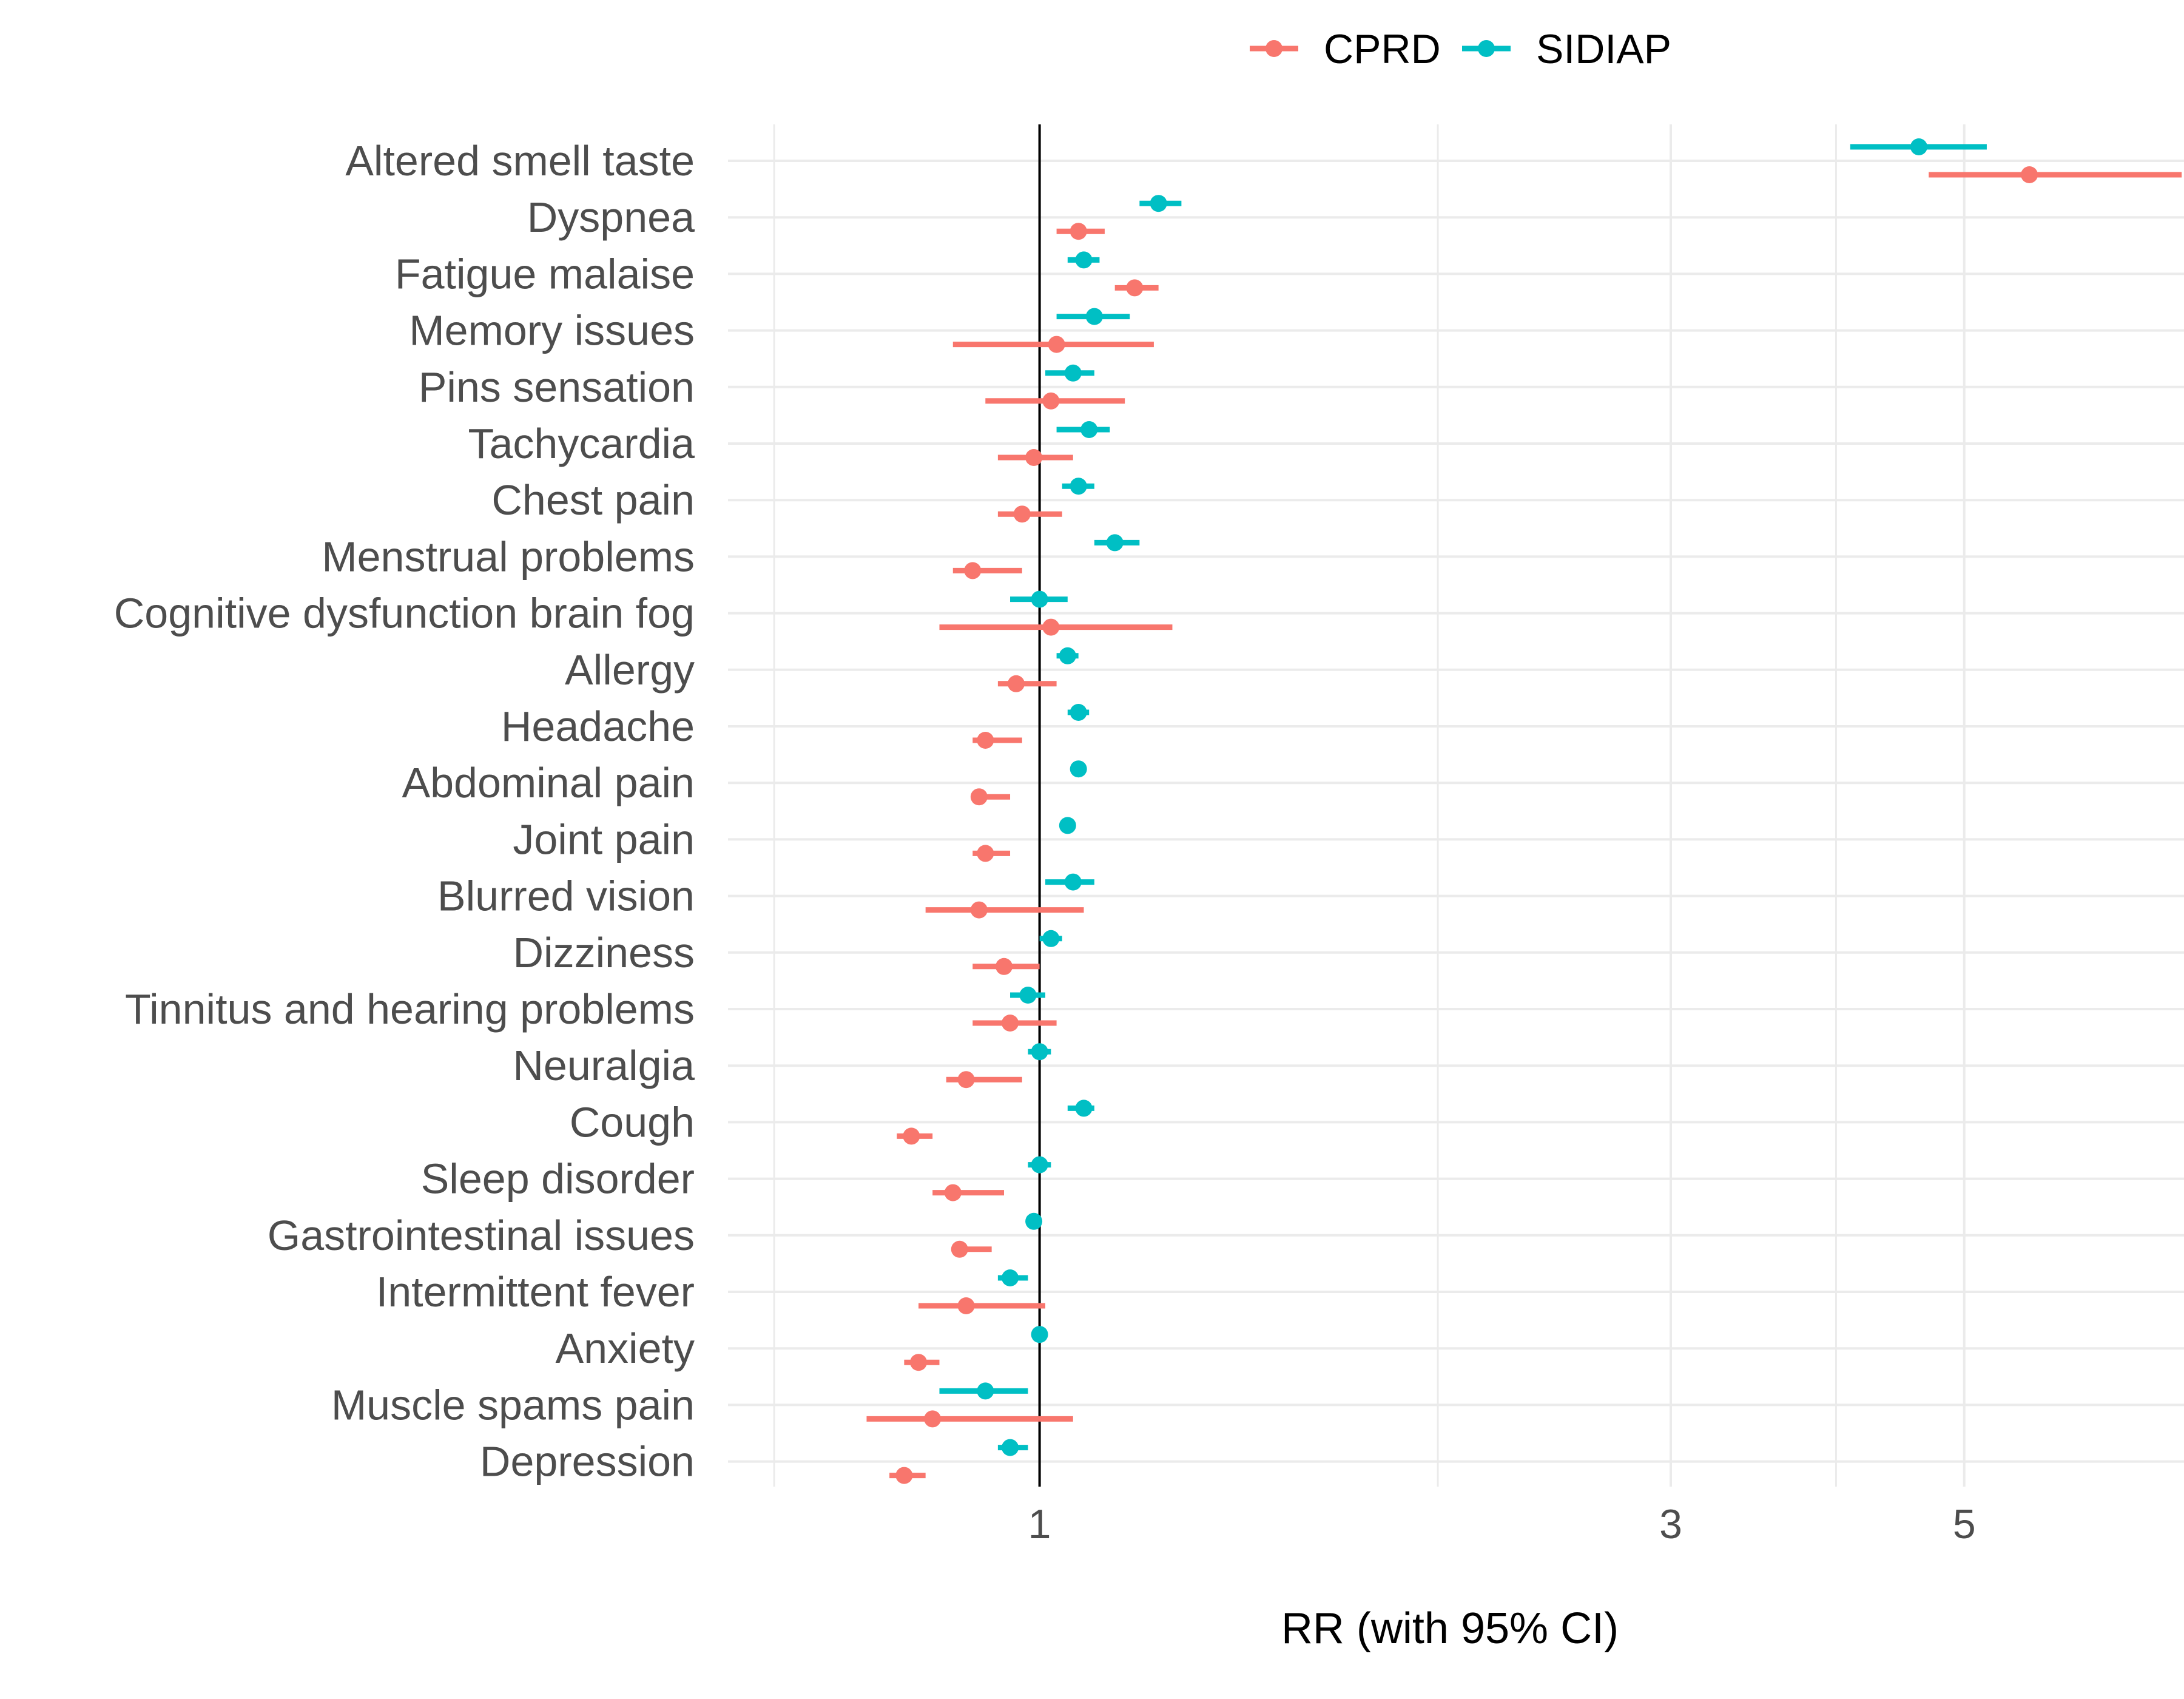 The image size is (2184, 1699). I want to click on y-tick-label: Dizziness, so click(604, 952).